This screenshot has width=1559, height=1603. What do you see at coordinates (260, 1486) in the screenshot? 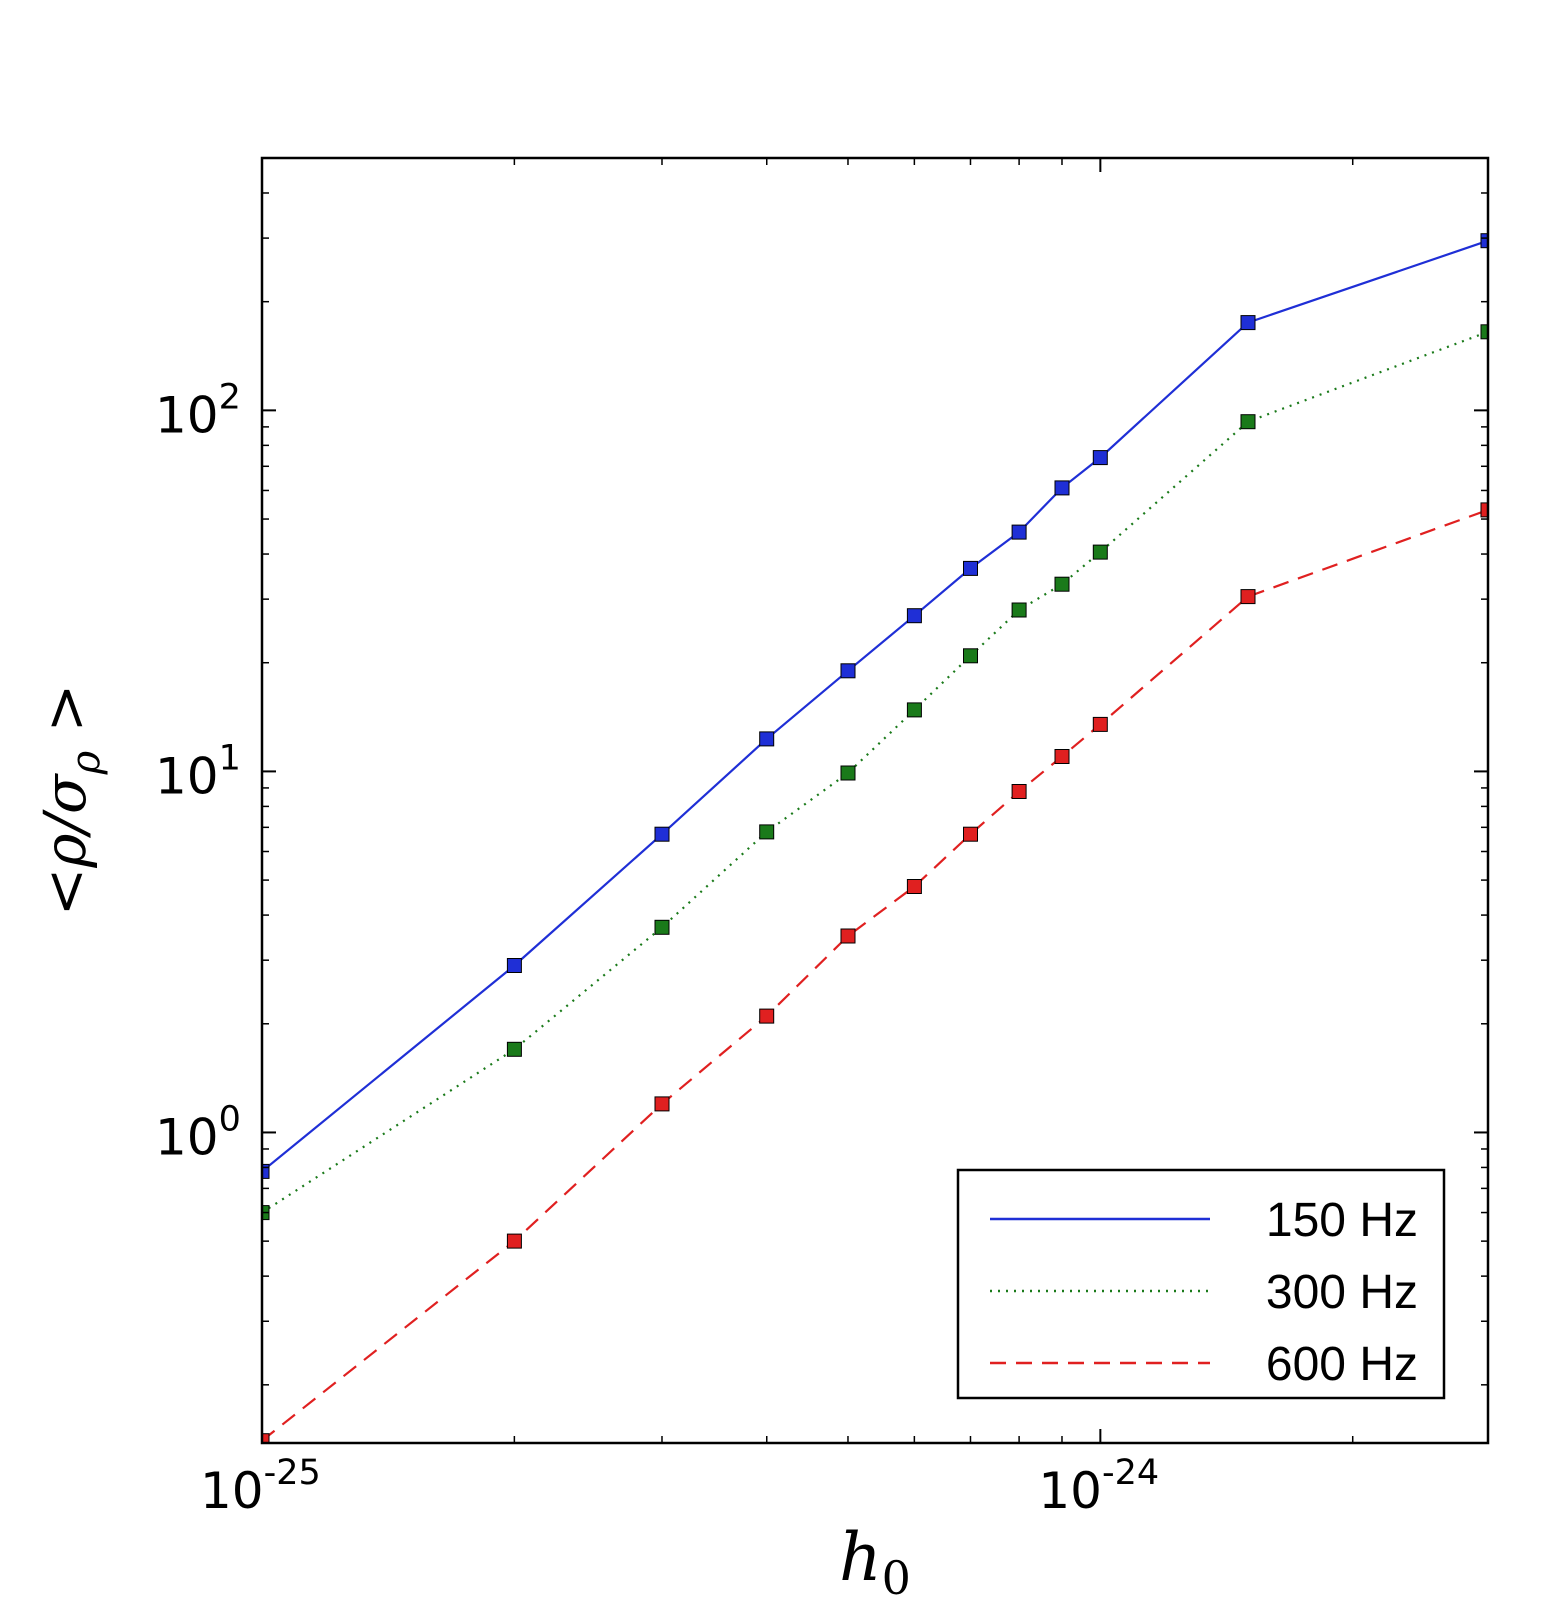
I see `x-tick-label-0: 10-25` at bounding box center [260, 1486].